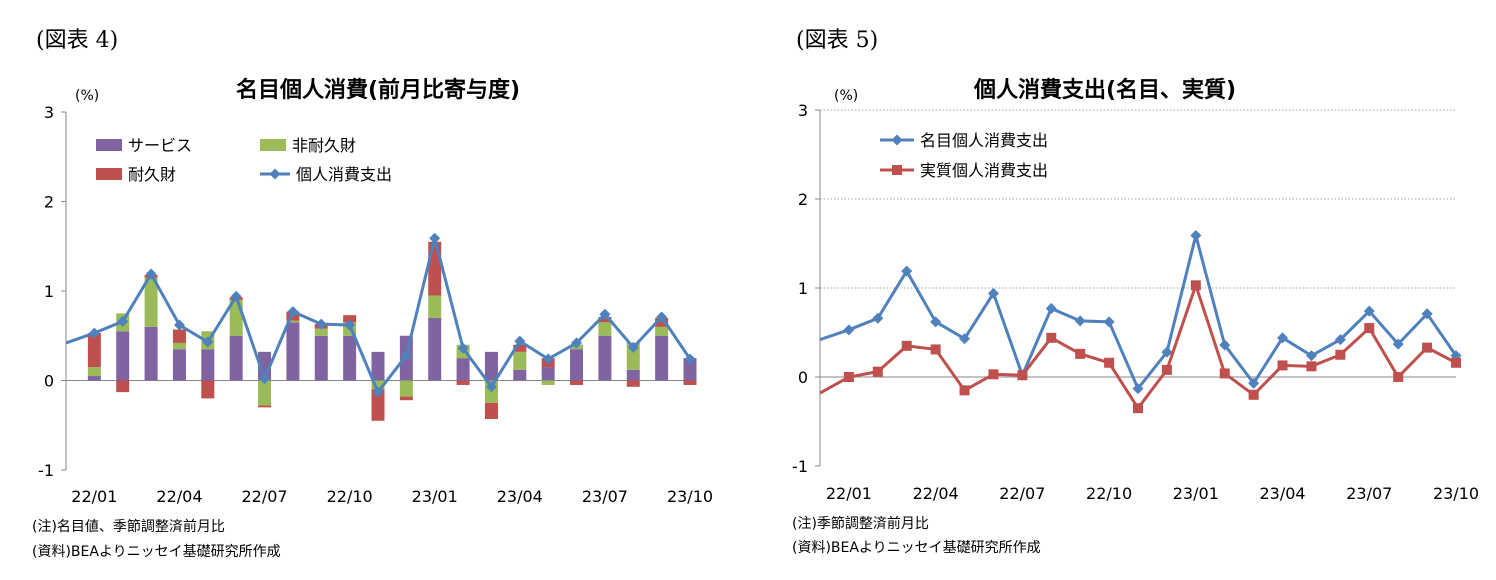 Image resolution: width=1496 pixels, height=580 pixels. I want to click on x-tick-label: 23/04, so click(1282, 493).